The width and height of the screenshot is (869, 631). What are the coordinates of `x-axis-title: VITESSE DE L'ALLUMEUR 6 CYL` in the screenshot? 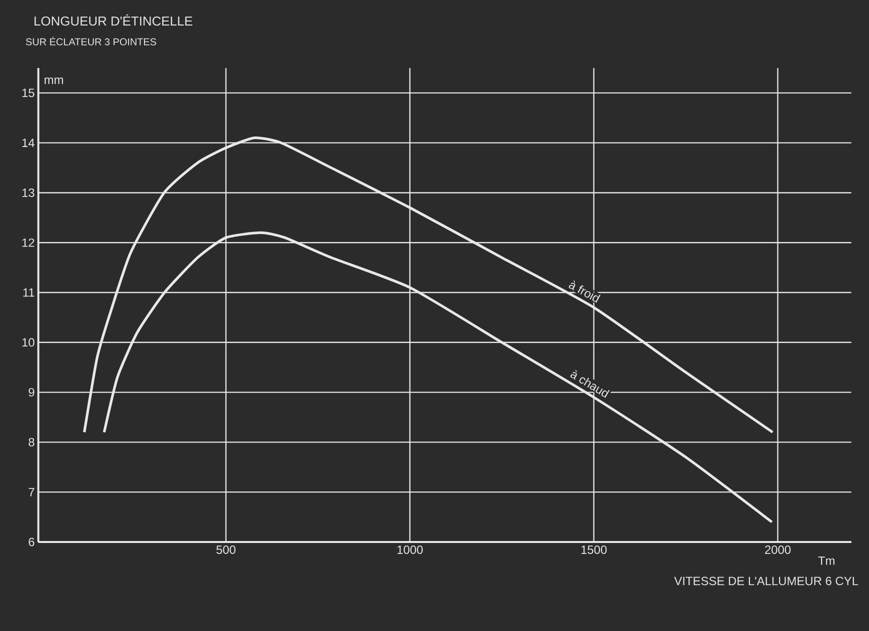 It's located at (766, 581).